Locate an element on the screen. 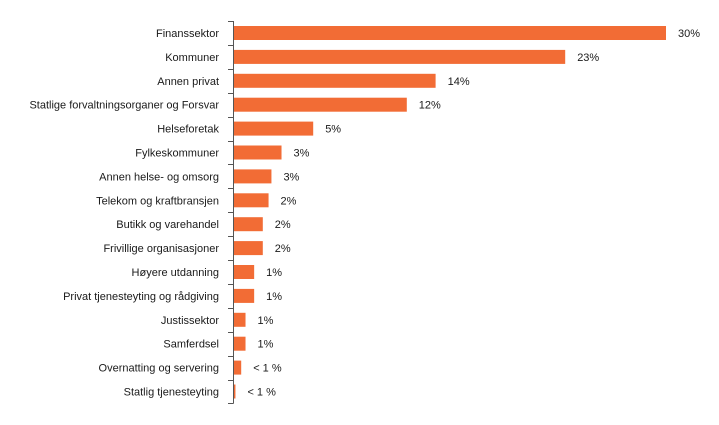  axis-layer is located at coordinates (231, 212).